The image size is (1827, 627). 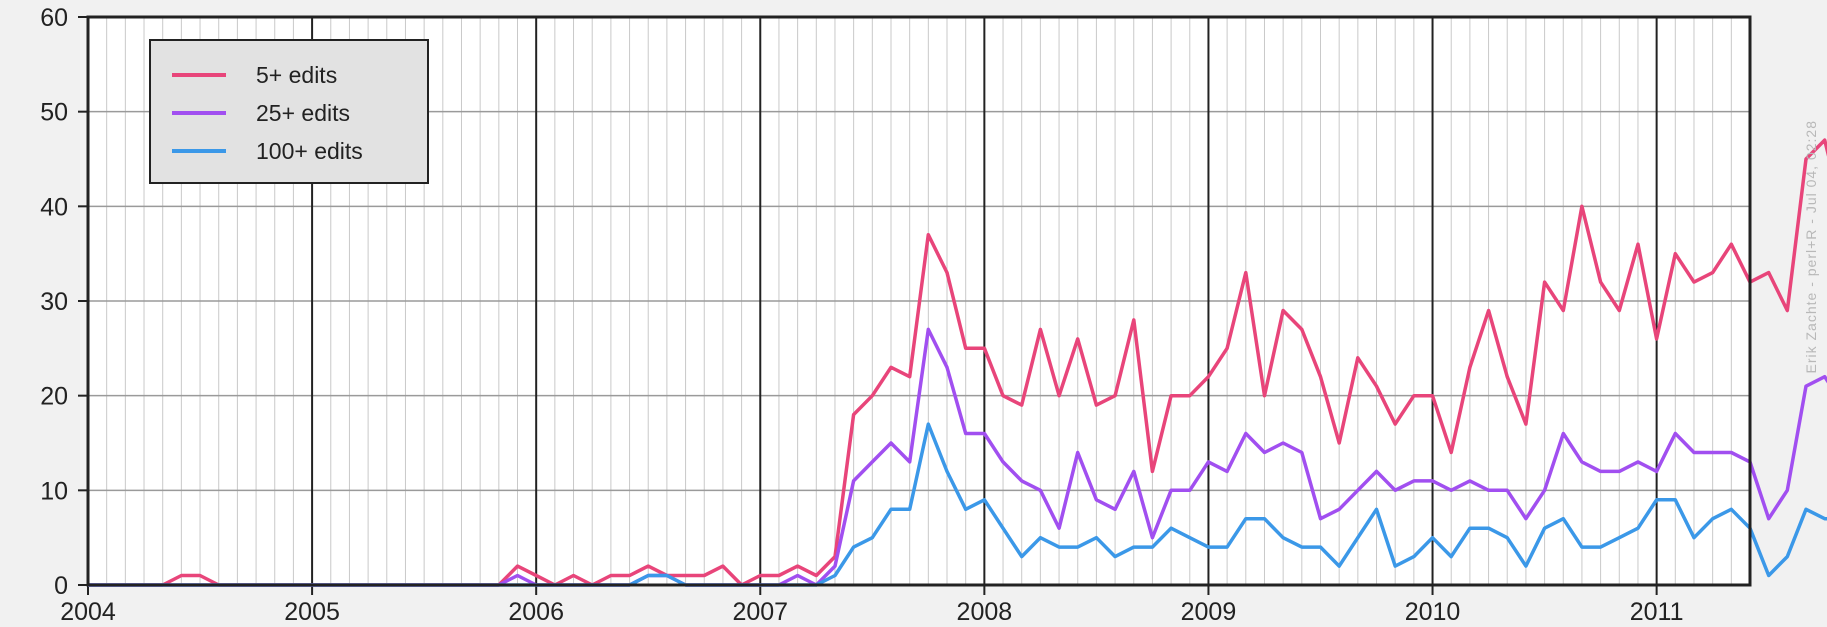 What do you see at coordinates (872, 605) in the screenshot?
I see `x-axis: 2004 2005 2006 2007 2008 2009 2010 2011` at bounding box center [872, 605].